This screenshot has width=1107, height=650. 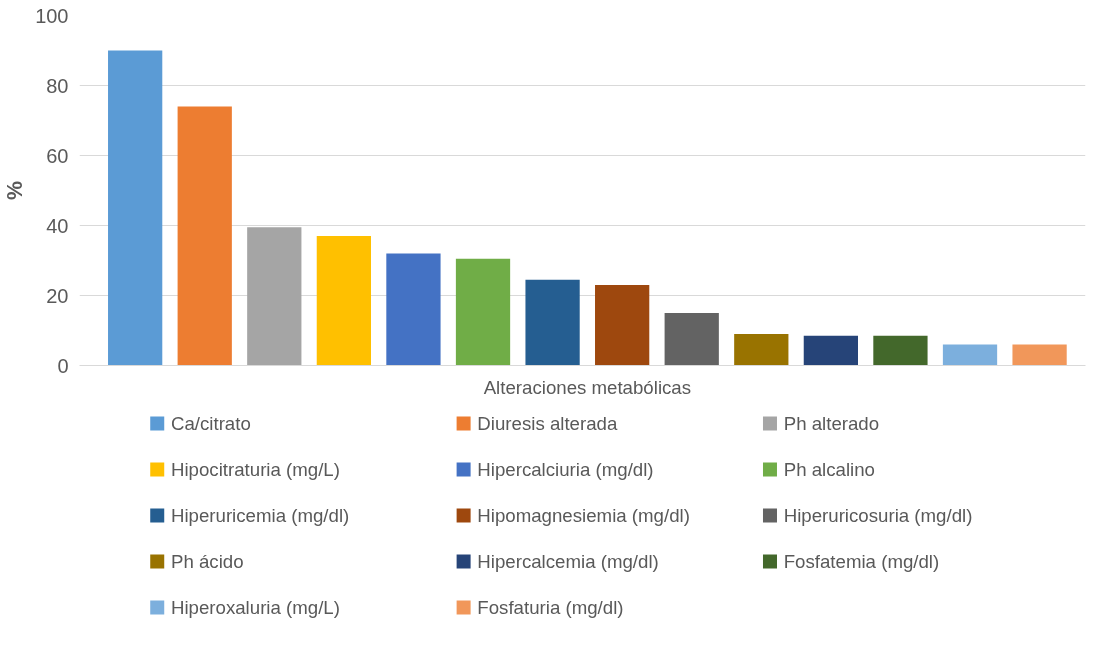 I want to click on legend-label: Hiperuricemia (mg/dl), so click(x=260, y=515).